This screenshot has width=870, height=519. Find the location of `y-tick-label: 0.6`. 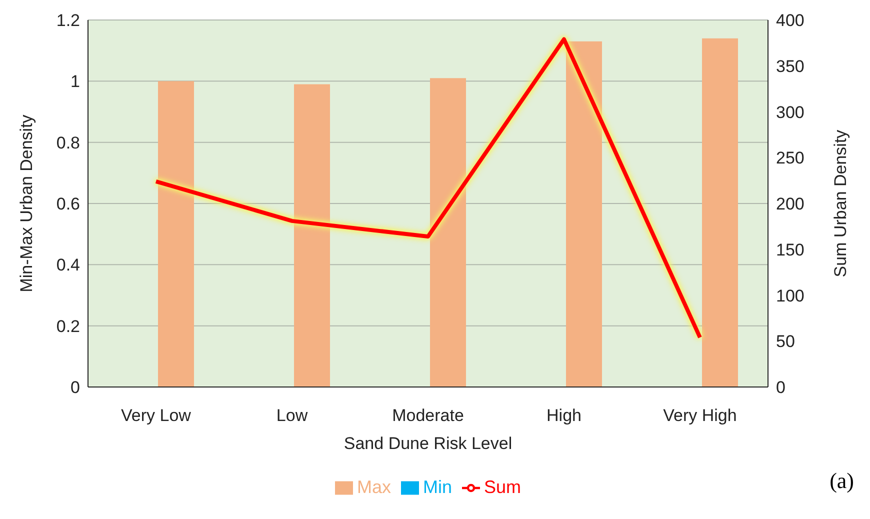

y-tick-label: 0.6 is located at coordinates (68, 204).